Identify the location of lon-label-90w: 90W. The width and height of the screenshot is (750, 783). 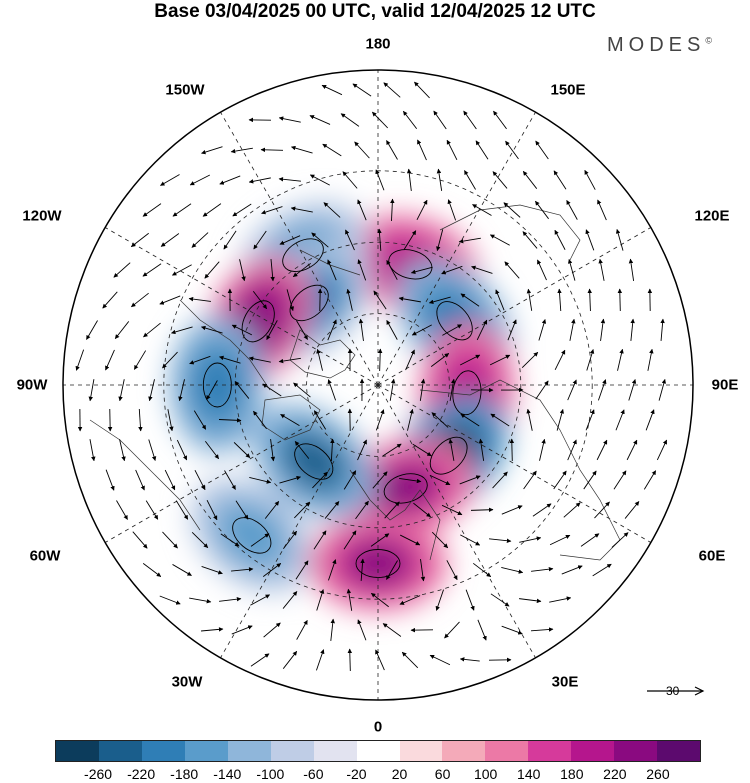
(32, 385).